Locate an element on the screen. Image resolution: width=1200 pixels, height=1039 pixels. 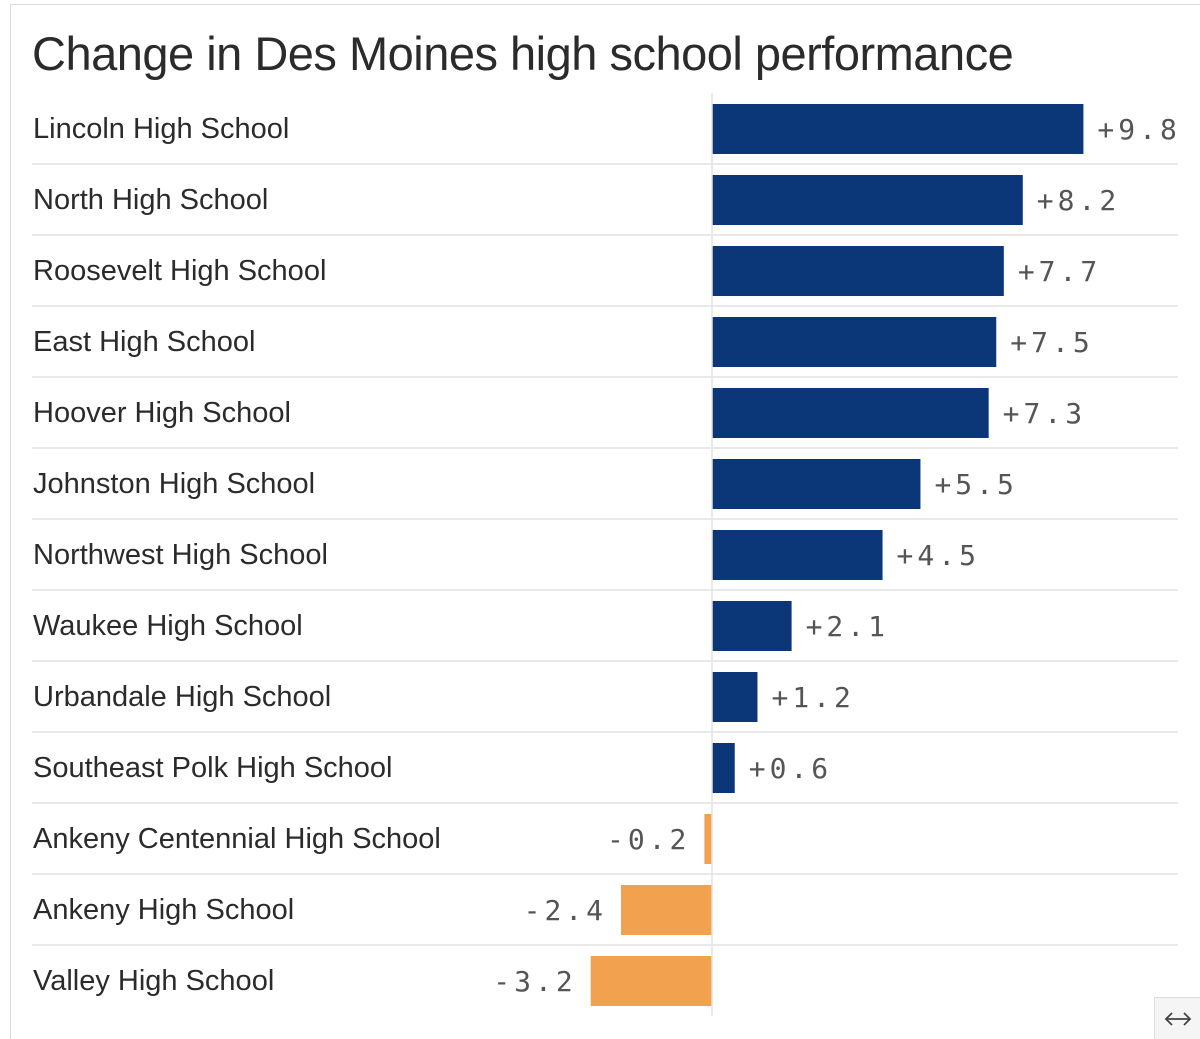
category-label: Lincoln High School is located at coordinates (161, 129).